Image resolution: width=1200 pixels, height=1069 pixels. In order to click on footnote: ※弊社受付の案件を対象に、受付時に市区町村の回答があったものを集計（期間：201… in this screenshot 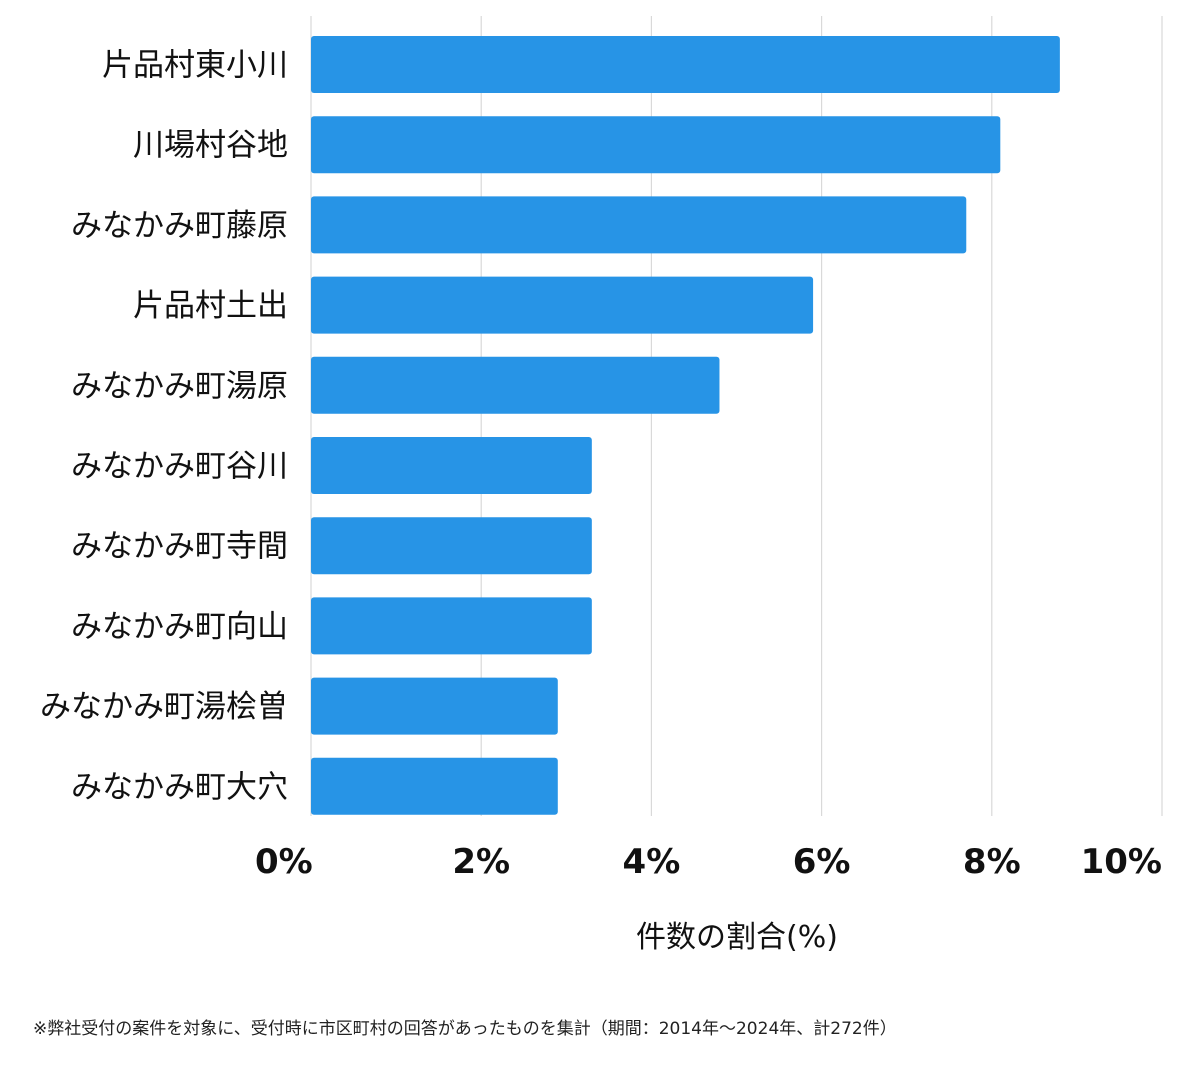, I will do `click(465, 1029)`.